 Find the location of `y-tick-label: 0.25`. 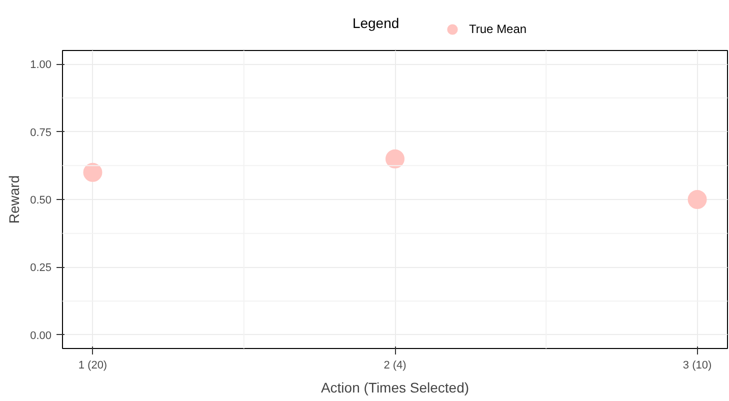

y-tick-label: 0.25 is located at coordinates (41, 268).